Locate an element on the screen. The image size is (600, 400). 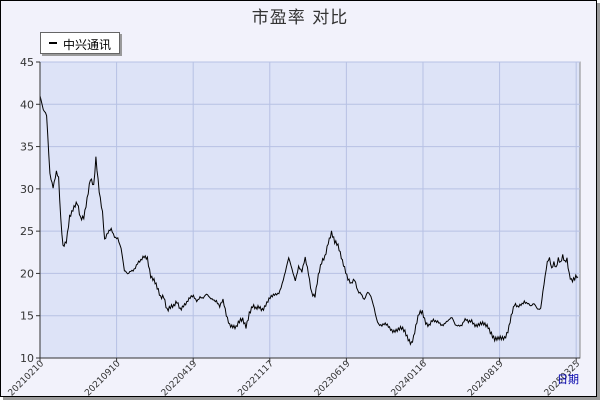
tick-label-y: 40 is located at coordinates (27, 104).